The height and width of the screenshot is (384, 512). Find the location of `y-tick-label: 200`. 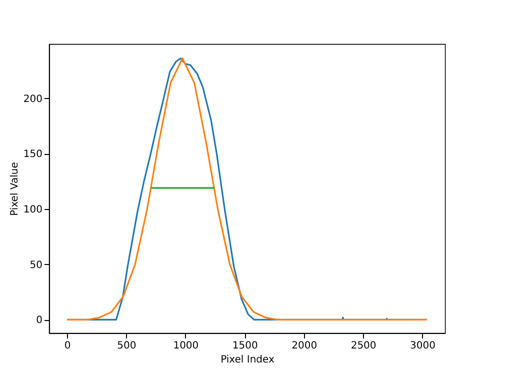

y-tick-label: 200 is located at coordinates (32, 99).